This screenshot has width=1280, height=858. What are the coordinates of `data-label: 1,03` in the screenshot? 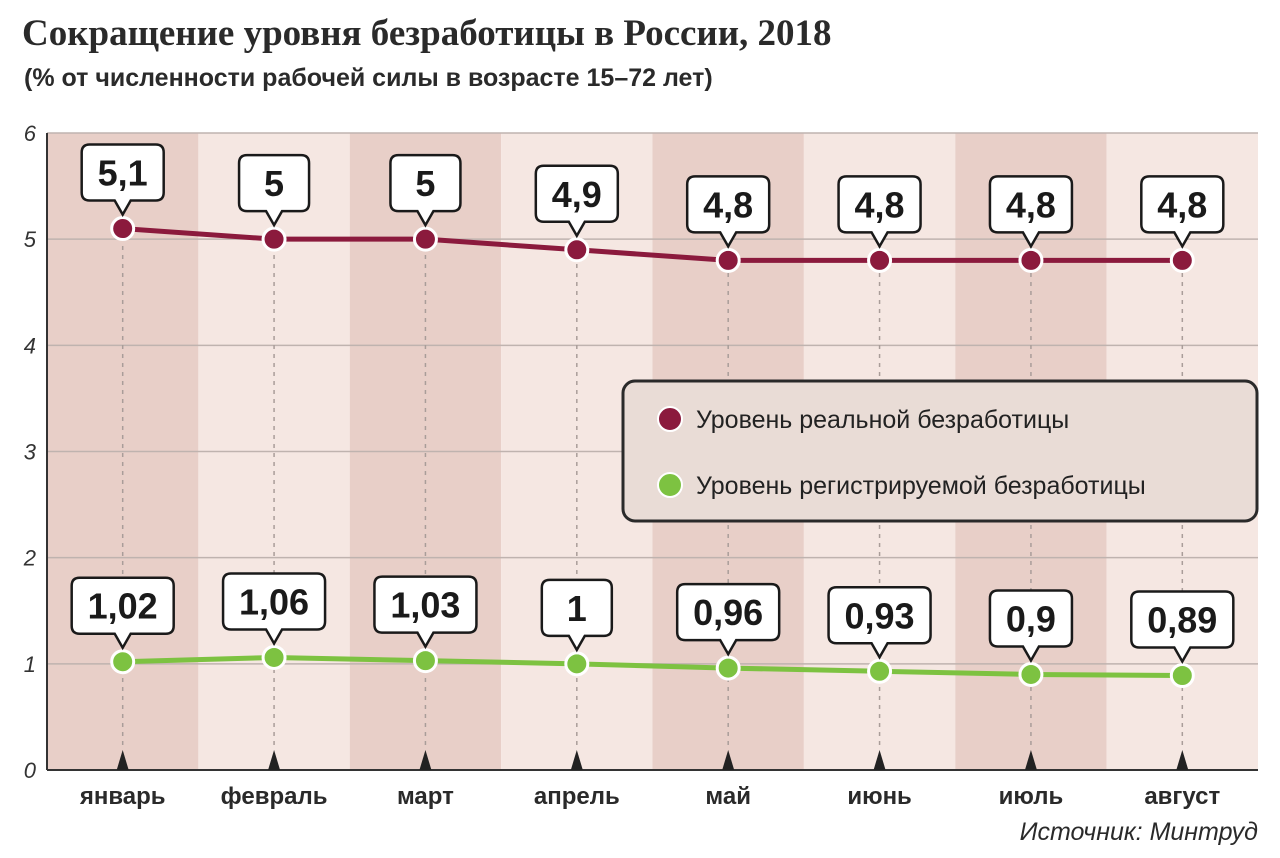 It's located at (425, 605).